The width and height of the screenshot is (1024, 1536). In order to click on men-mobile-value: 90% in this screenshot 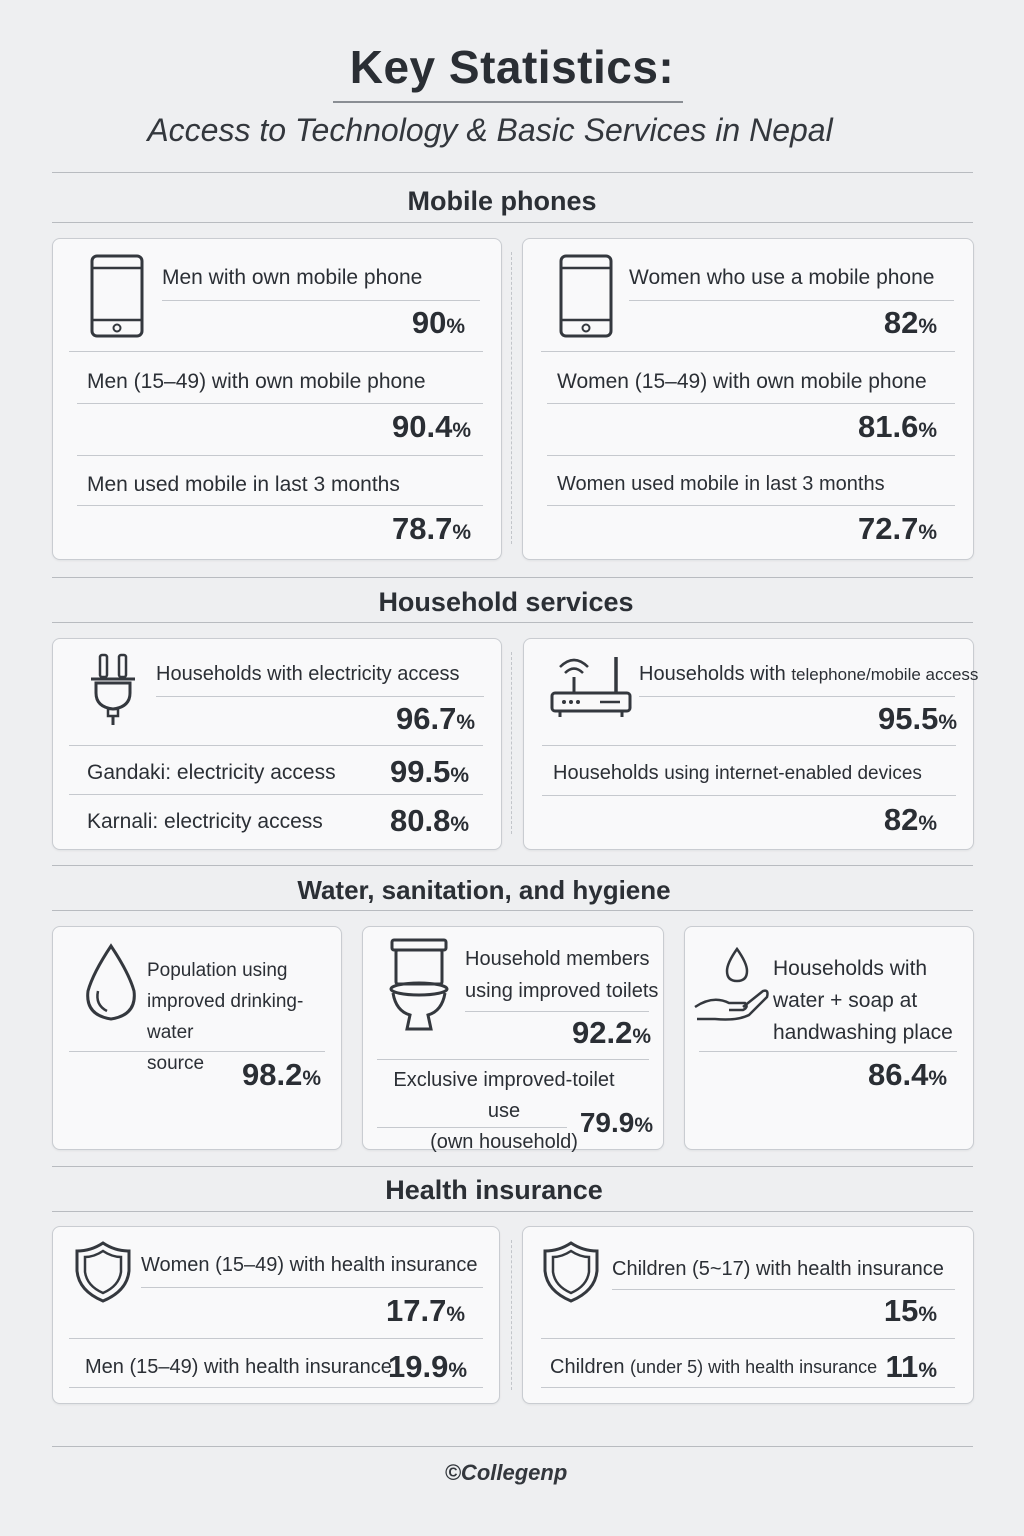, I will do `click(438, 322)`.